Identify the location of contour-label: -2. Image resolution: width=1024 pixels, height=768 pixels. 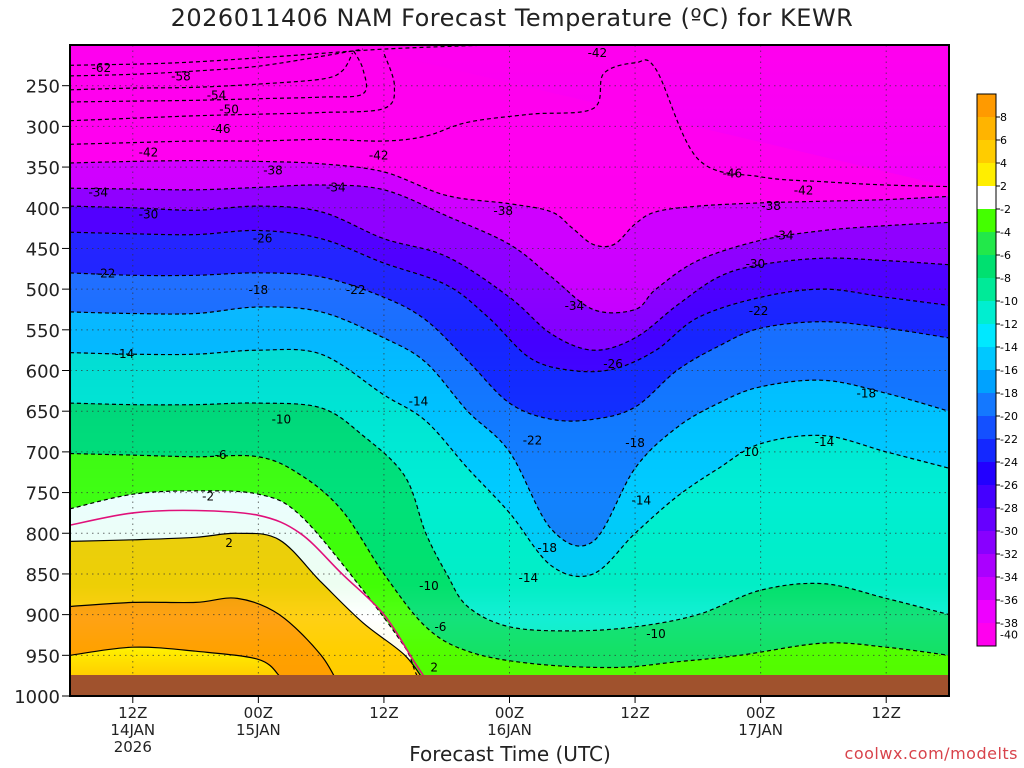
(208, 497).